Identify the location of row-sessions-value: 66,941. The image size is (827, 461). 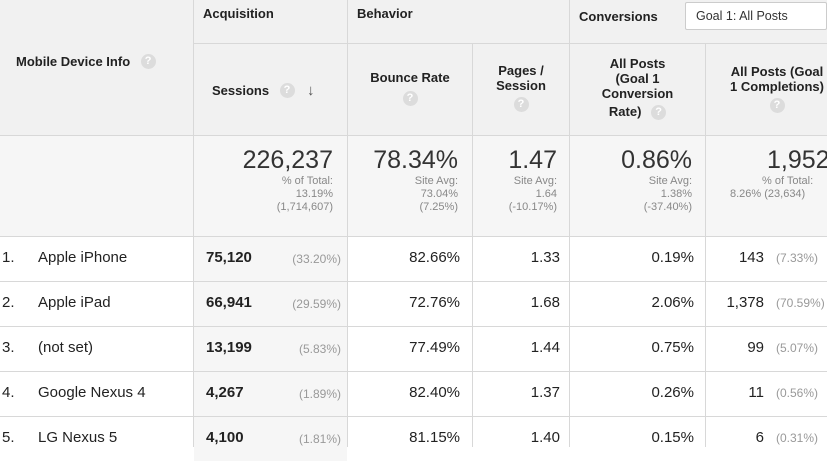
(229, 302).